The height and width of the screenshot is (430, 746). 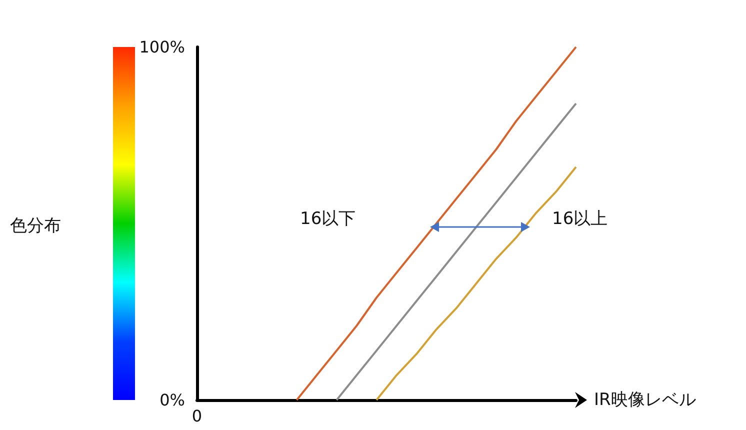 I want to click on annotation: 16以上, so click(x=580, y=219).